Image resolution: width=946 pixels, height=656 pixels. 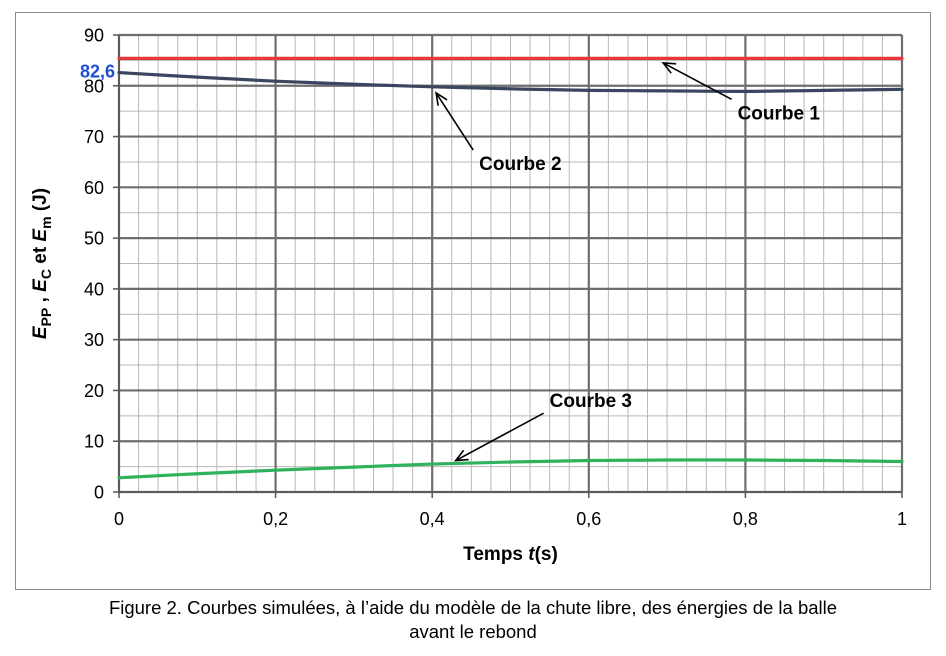 What do you see at coordinates (94, 137) in the screenshot?
I see `y-tick-label: 70` at bounding box center [94, 137].